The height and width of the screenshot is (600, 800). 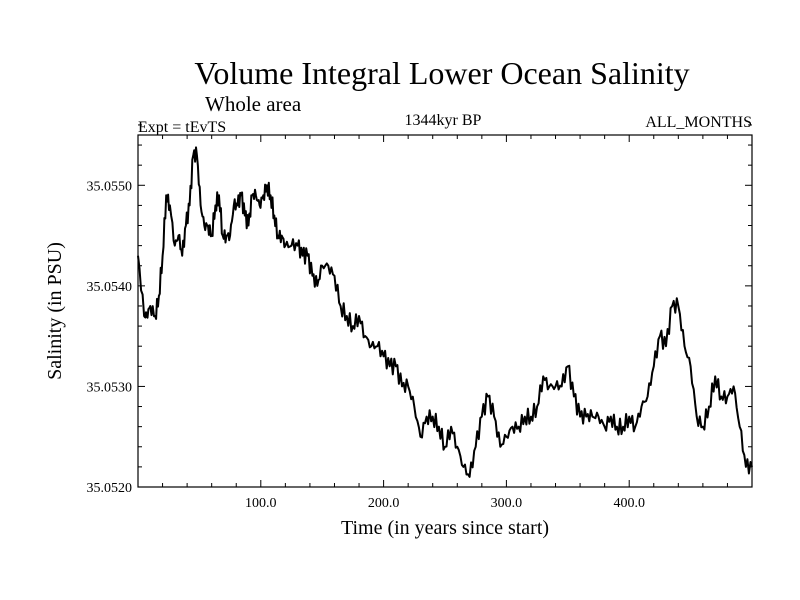 I want to click on y-axis-label: Salinity (in PSU), so click(x=55, y=311).